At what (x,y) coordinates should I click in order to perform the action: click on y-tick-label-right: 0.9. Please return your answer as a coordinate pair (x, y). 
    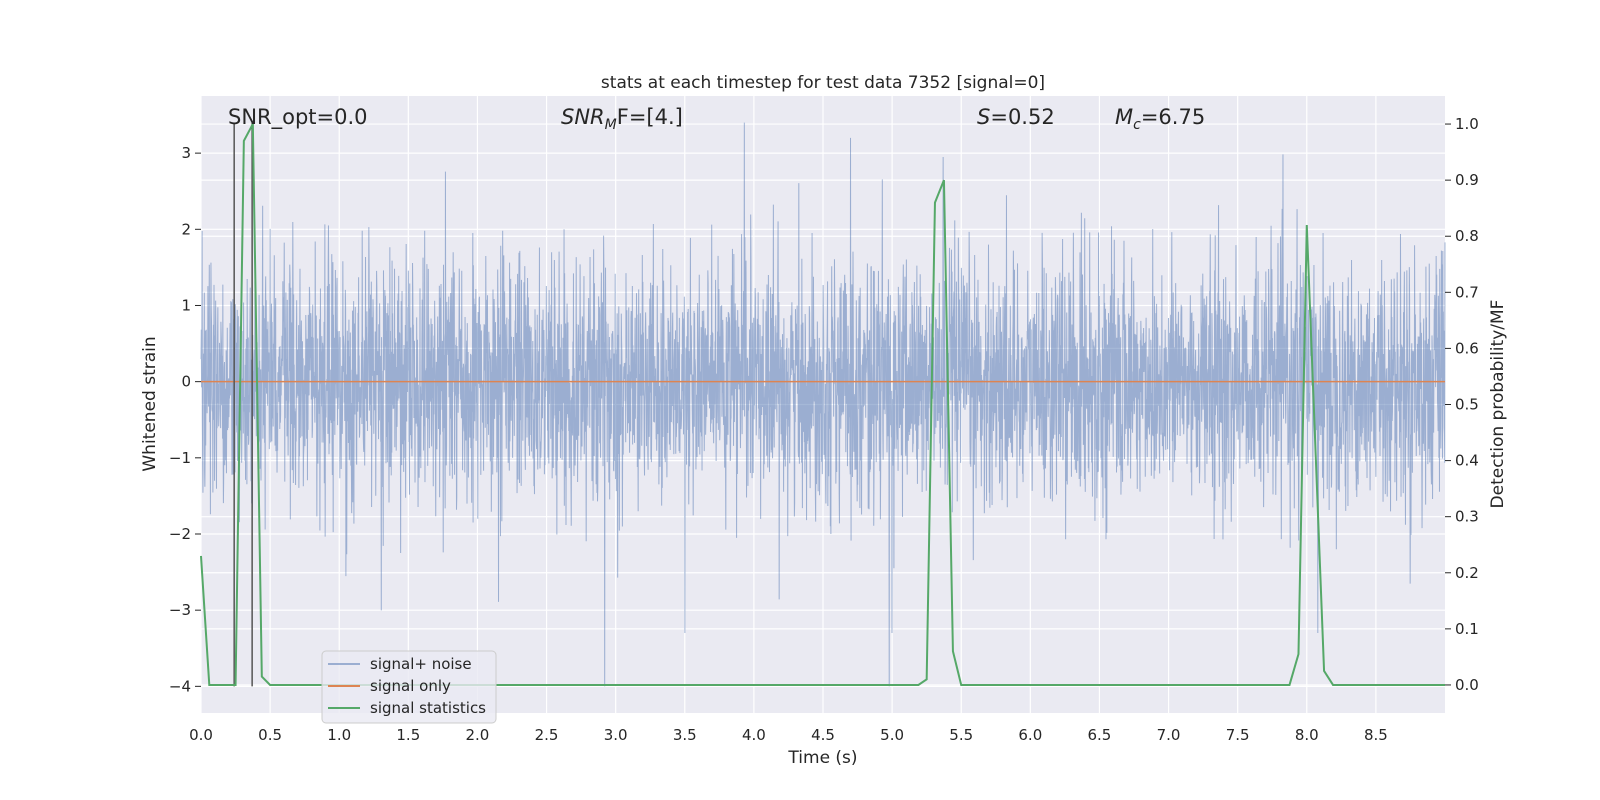
    Looking at the image, I should click on (1467, 180).